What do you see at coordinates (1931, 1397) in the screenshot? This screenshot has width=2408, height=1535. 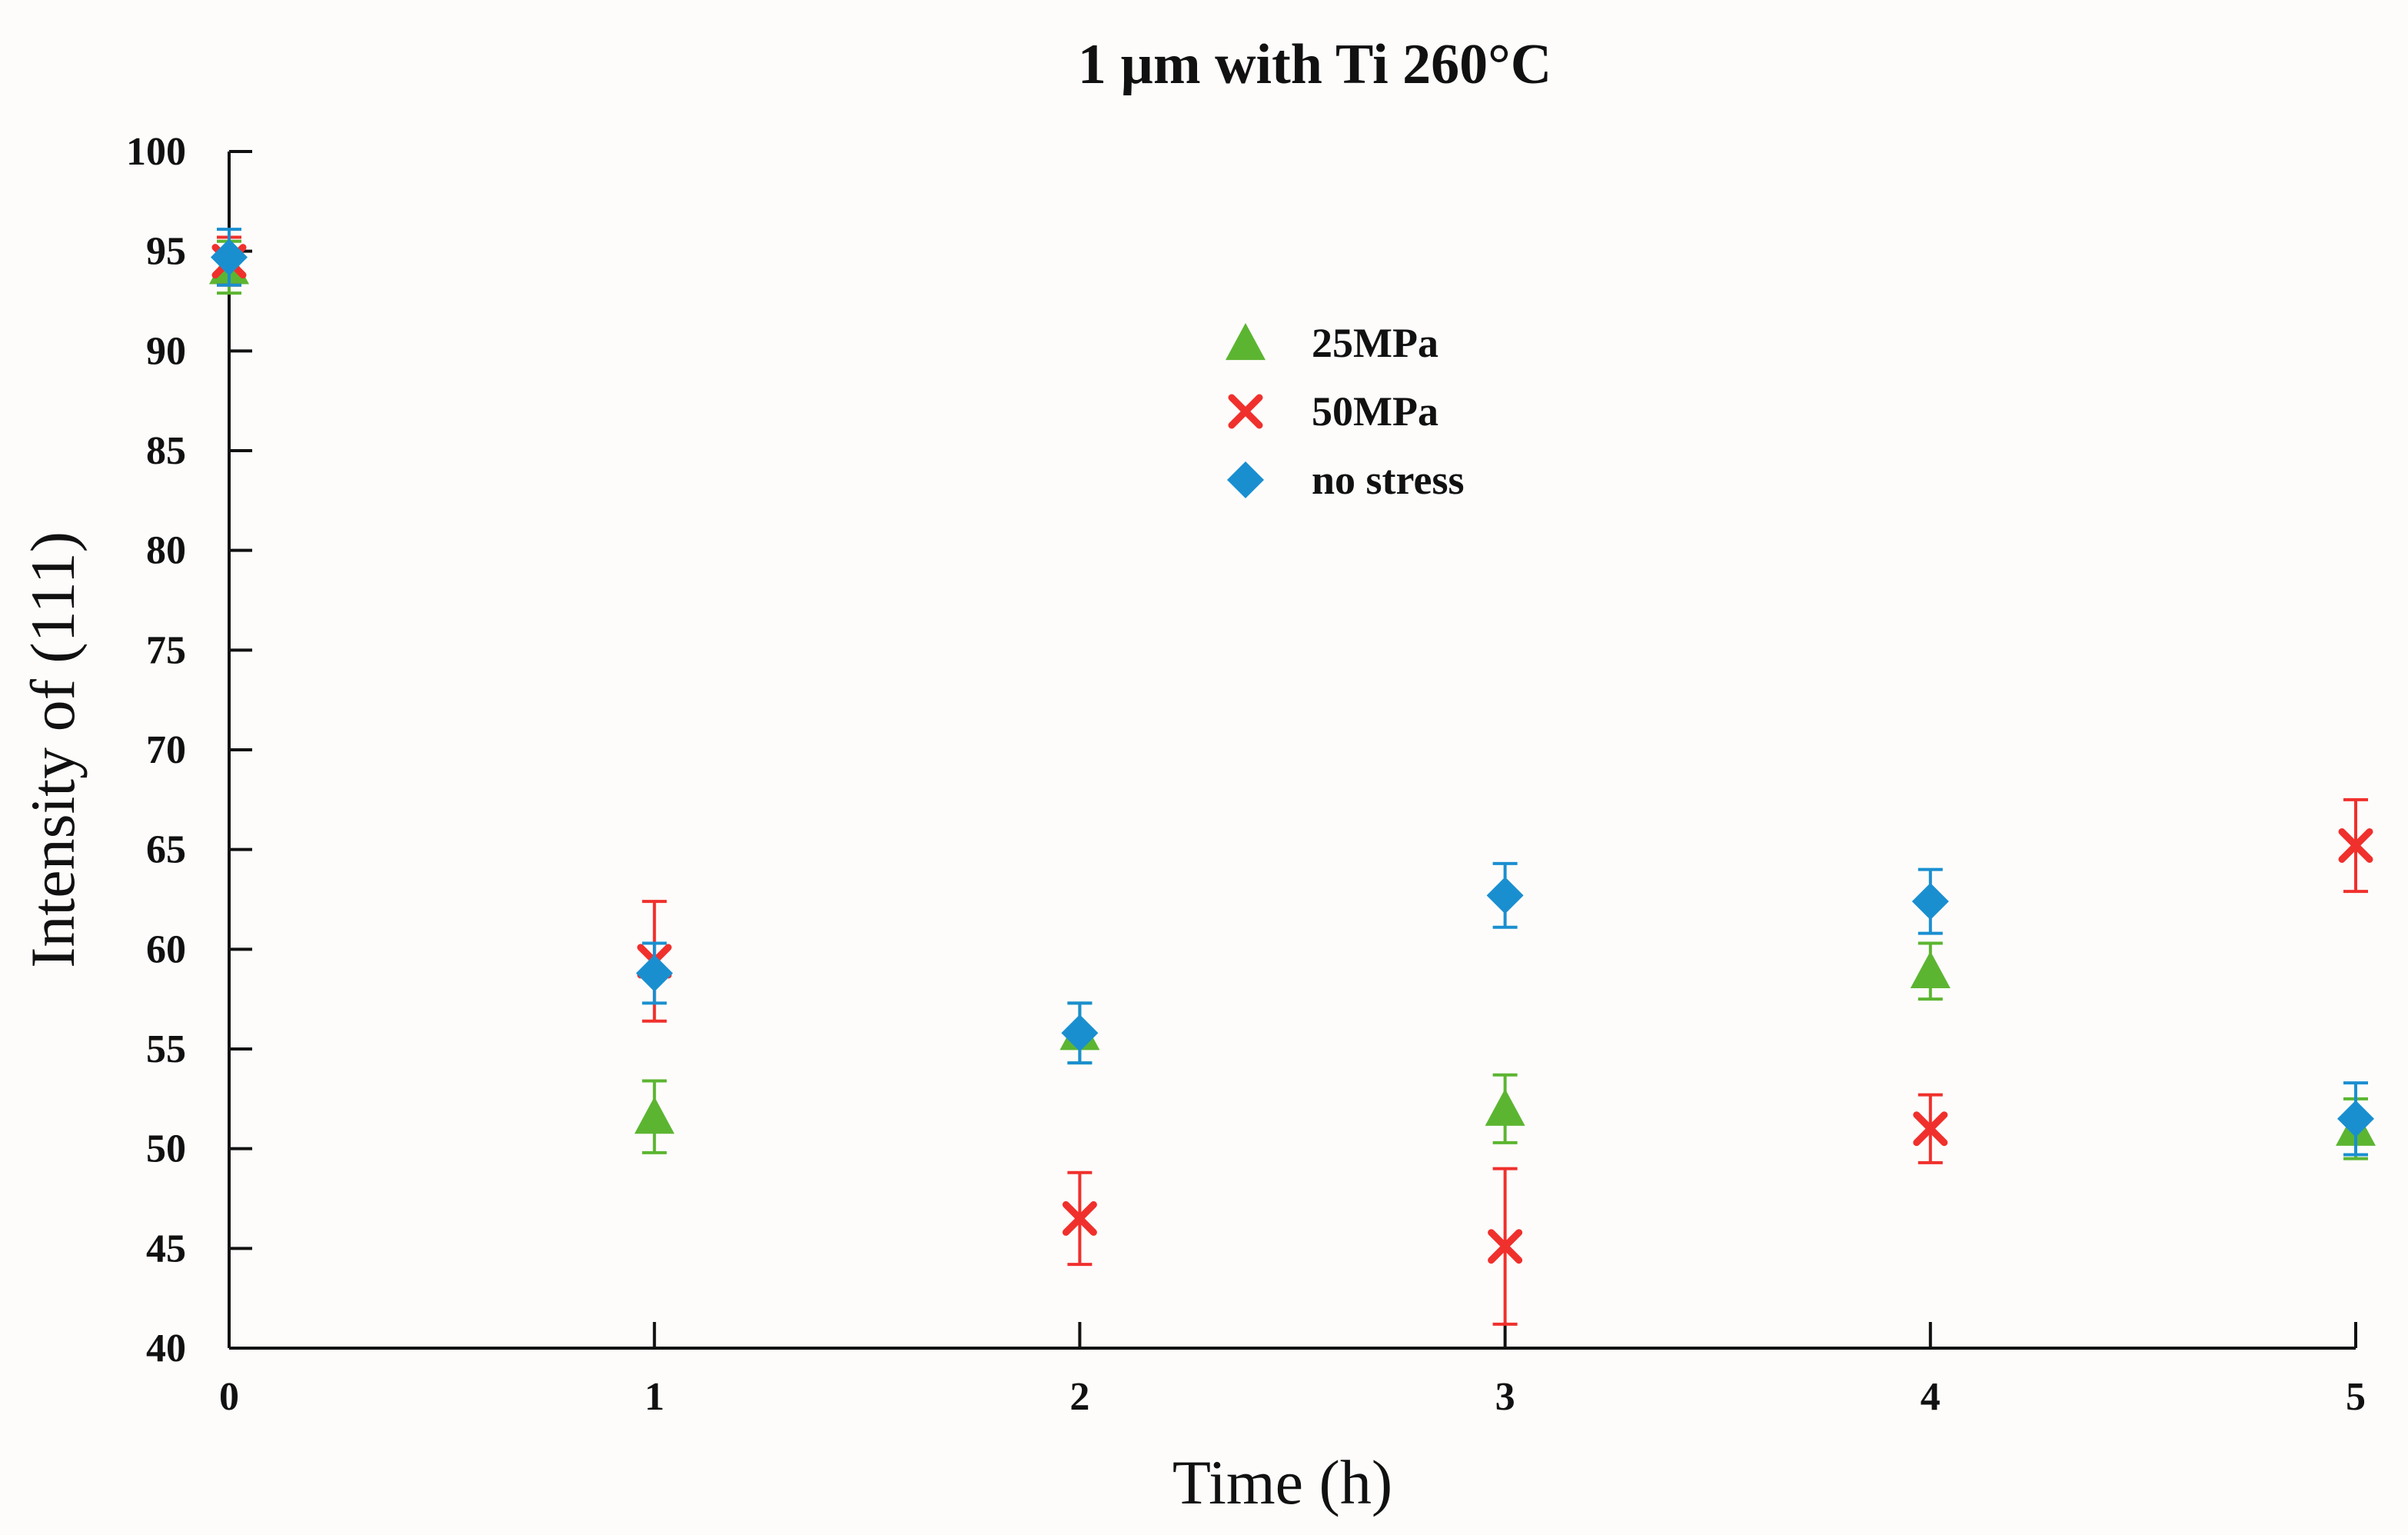 I see `x-tick-label: 4` at bounding box center [1931, 1397].